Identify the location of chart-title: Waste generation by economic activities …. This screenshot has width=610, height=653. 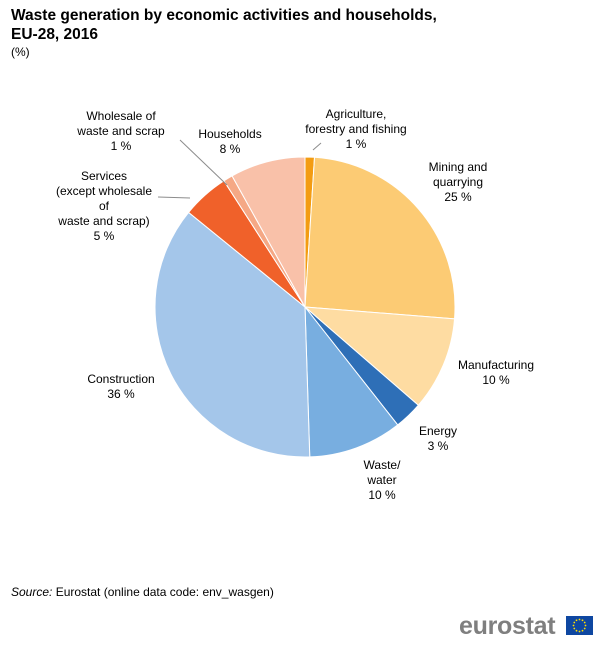
(224, 25).